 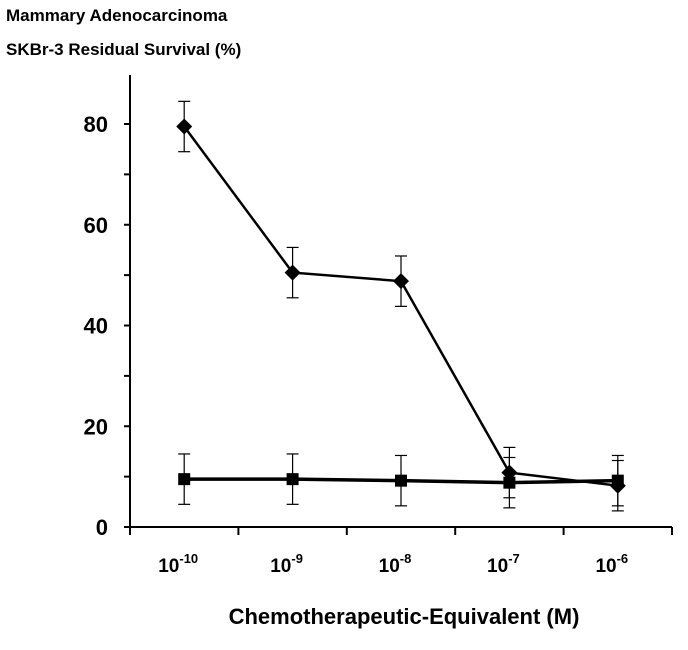 I want to click on x-tick-label: 10⁻¹⁰, so click(x=178, y=564).